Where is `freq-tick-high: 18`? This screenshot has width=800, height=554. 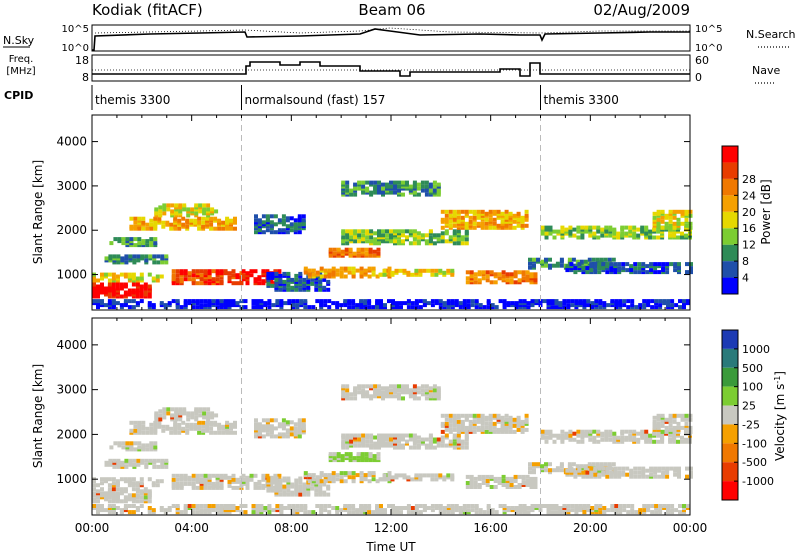
freq-tick-high: 18 is located at coordinates (82, 60).